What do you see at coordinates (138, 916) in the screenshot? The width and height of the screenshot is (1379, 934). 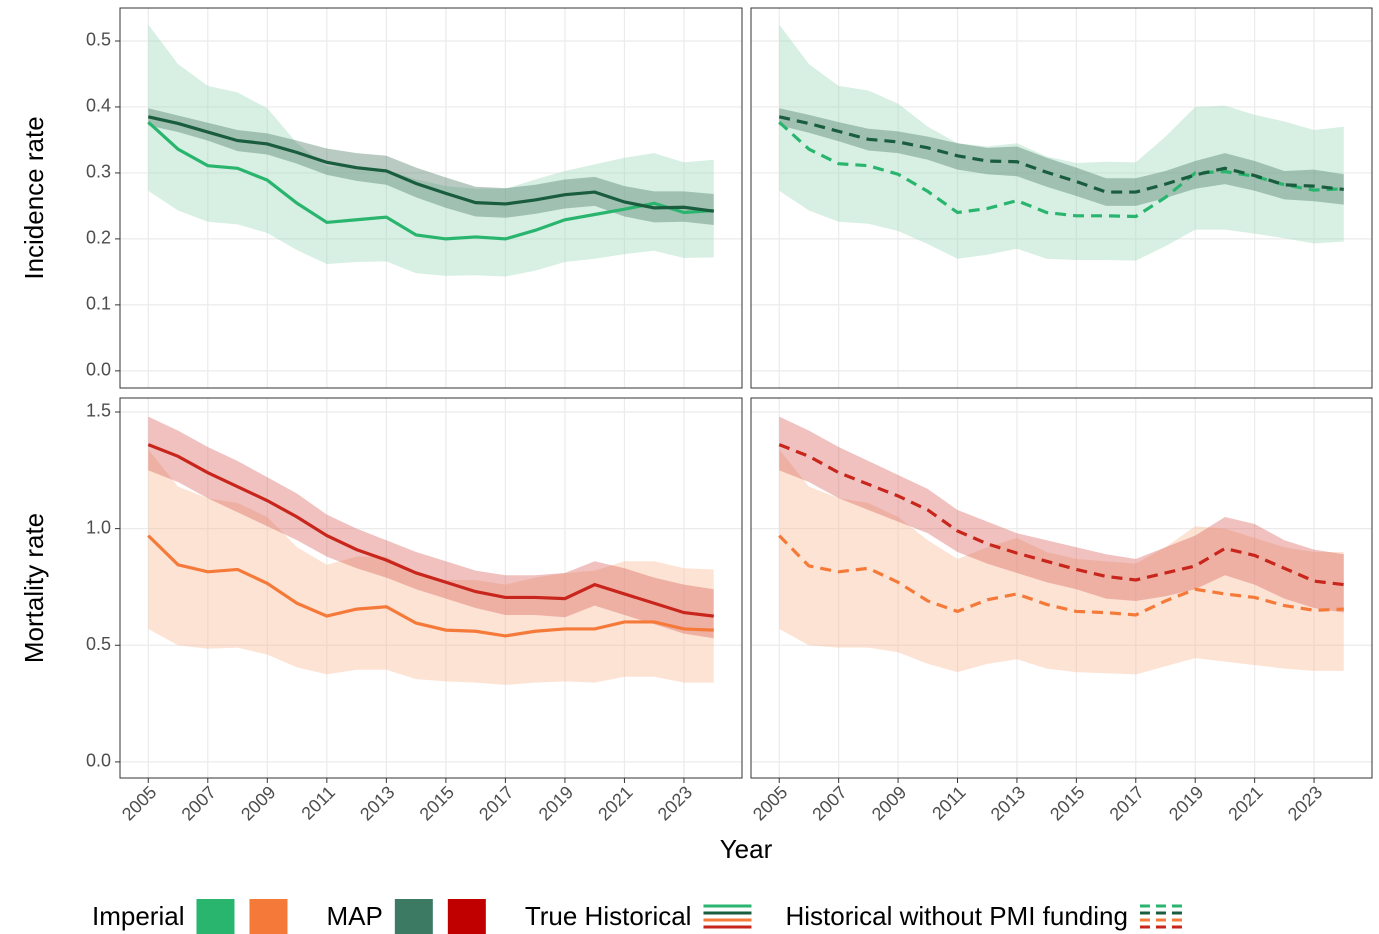 I see `legend-label: Imperial` at bounding box center [138, 916].